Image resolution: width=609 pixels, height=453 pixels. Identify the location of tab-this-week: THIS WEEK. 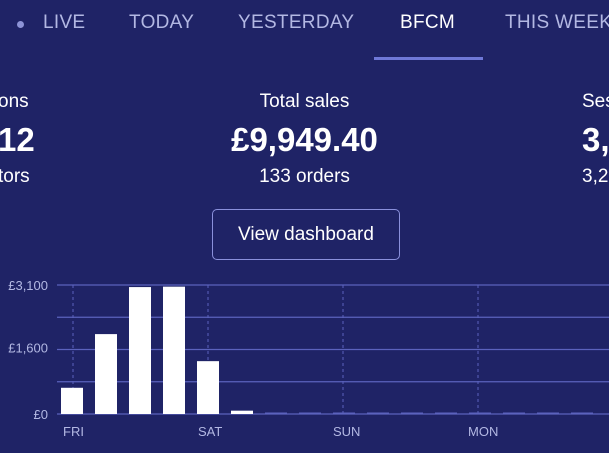
(557, 22).